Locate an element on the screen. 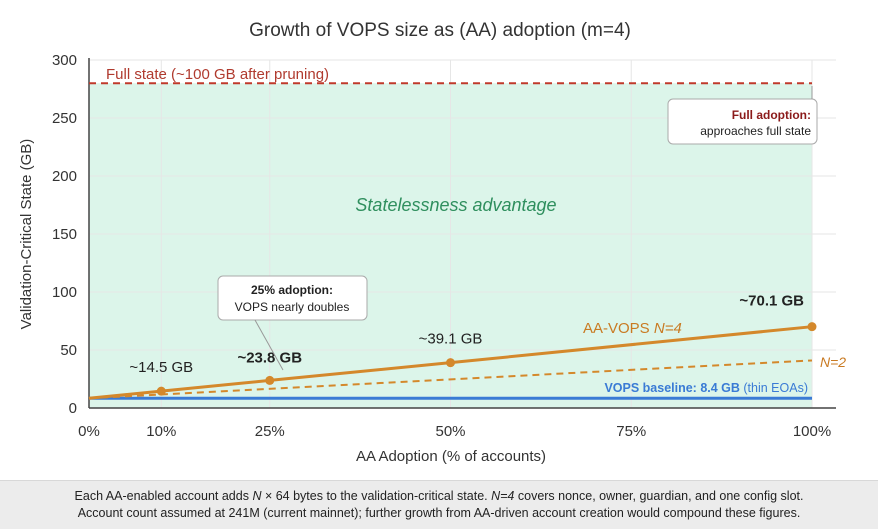  x-tick-label: 100% is located at coordinates (812, 431).